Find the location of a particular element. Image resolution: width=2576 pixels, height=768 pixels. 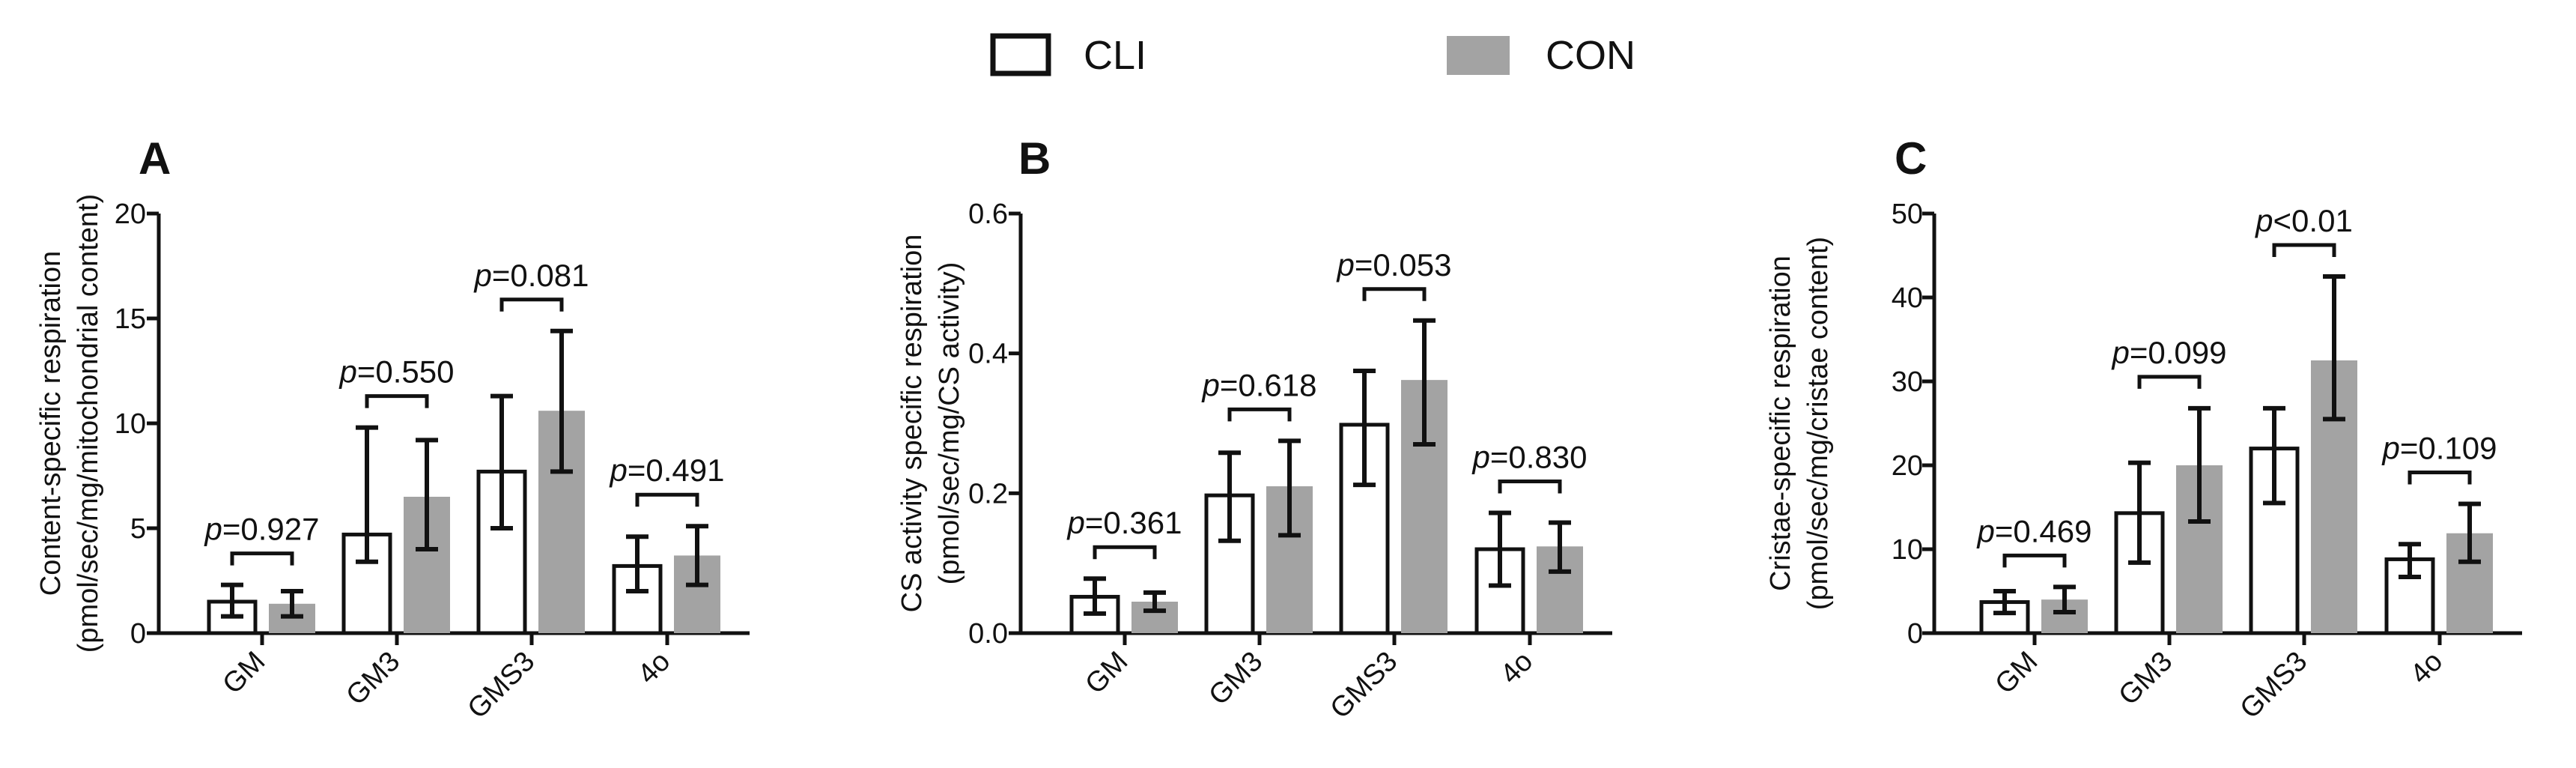

y-tick-label: 15 is located at coordinates (130, 319).